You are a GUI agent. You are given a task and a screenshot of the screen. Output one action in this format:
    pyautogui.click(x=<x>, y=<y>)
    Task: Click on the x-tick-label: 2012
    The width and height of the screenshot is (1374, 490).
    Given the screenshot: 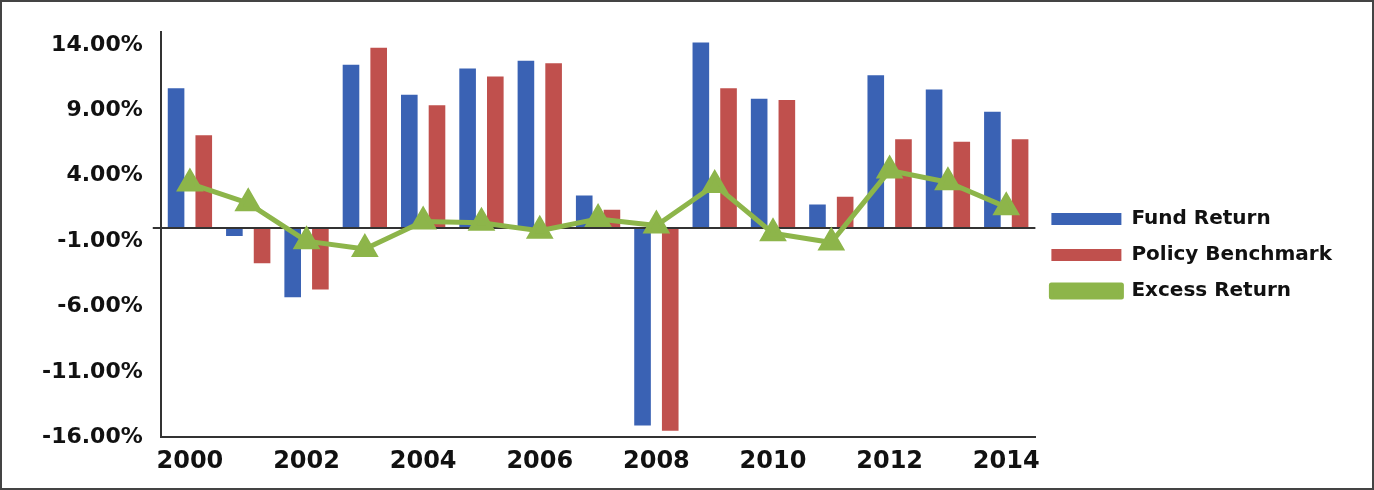 What is the action you would take?
    pyautogui.click(x=890, y=459)
    